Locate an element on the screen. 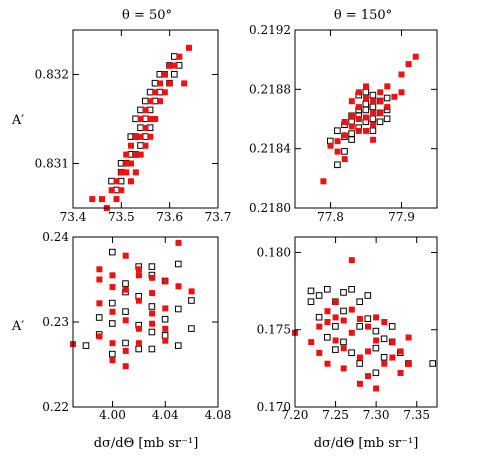 The width and height of the screenshot is (496, 462). x-tick-label: 4.08 is located at coordinates (218, 415).